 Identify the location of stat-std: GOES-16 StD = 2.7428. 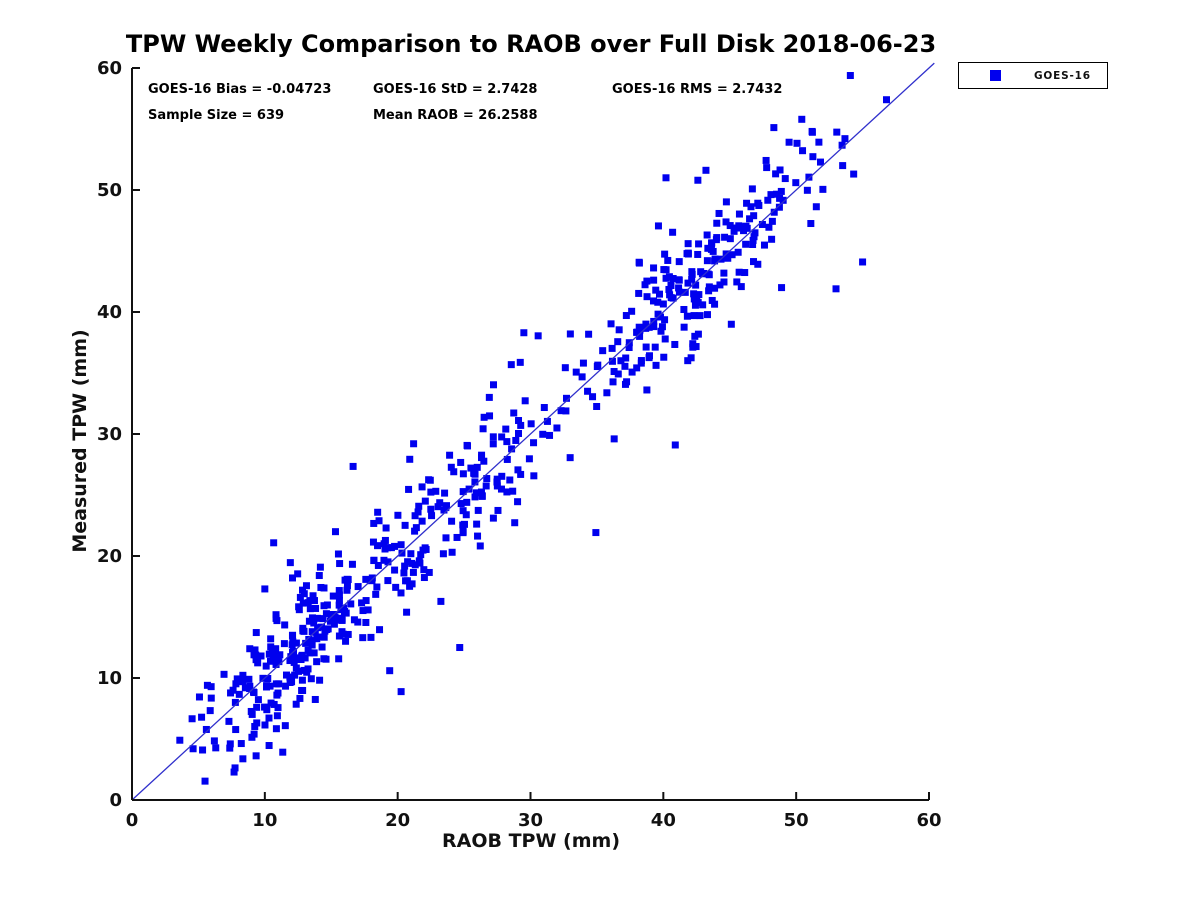
(455, 89).